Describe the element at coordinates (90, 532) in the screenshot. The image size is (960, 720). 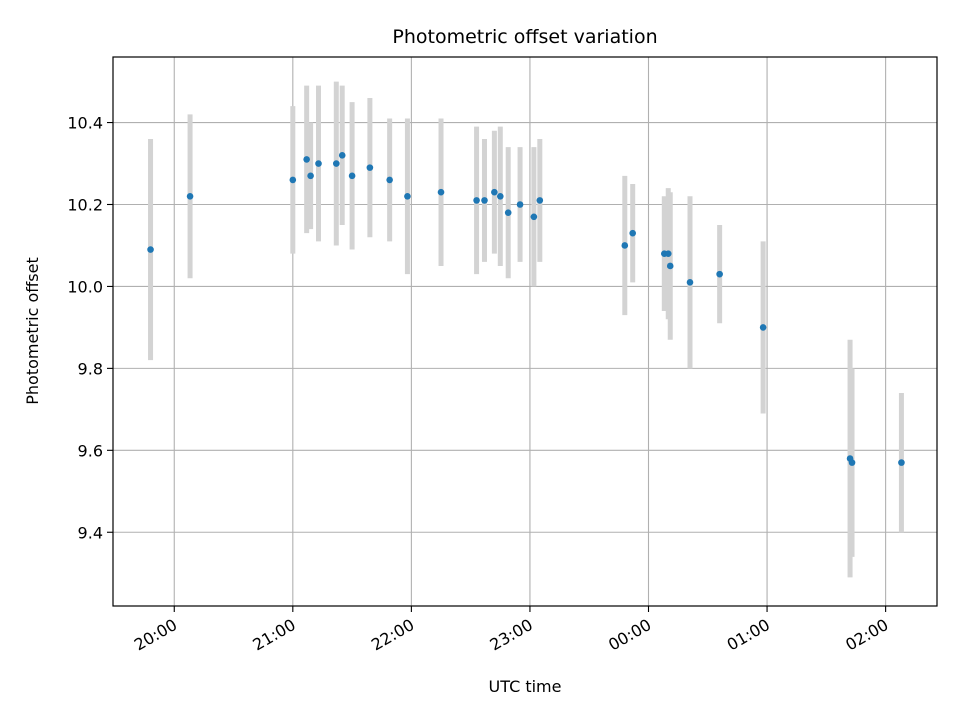
I see `y-tick-label: 9.4` at that location.